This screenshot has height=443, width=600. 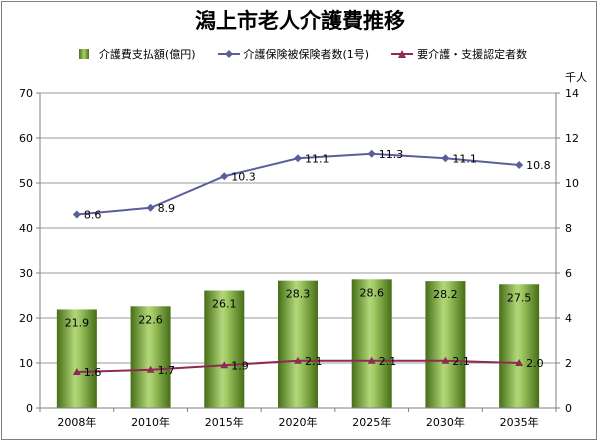 I want to click on line-data-label: 1.6, so click(x=93, y=372).